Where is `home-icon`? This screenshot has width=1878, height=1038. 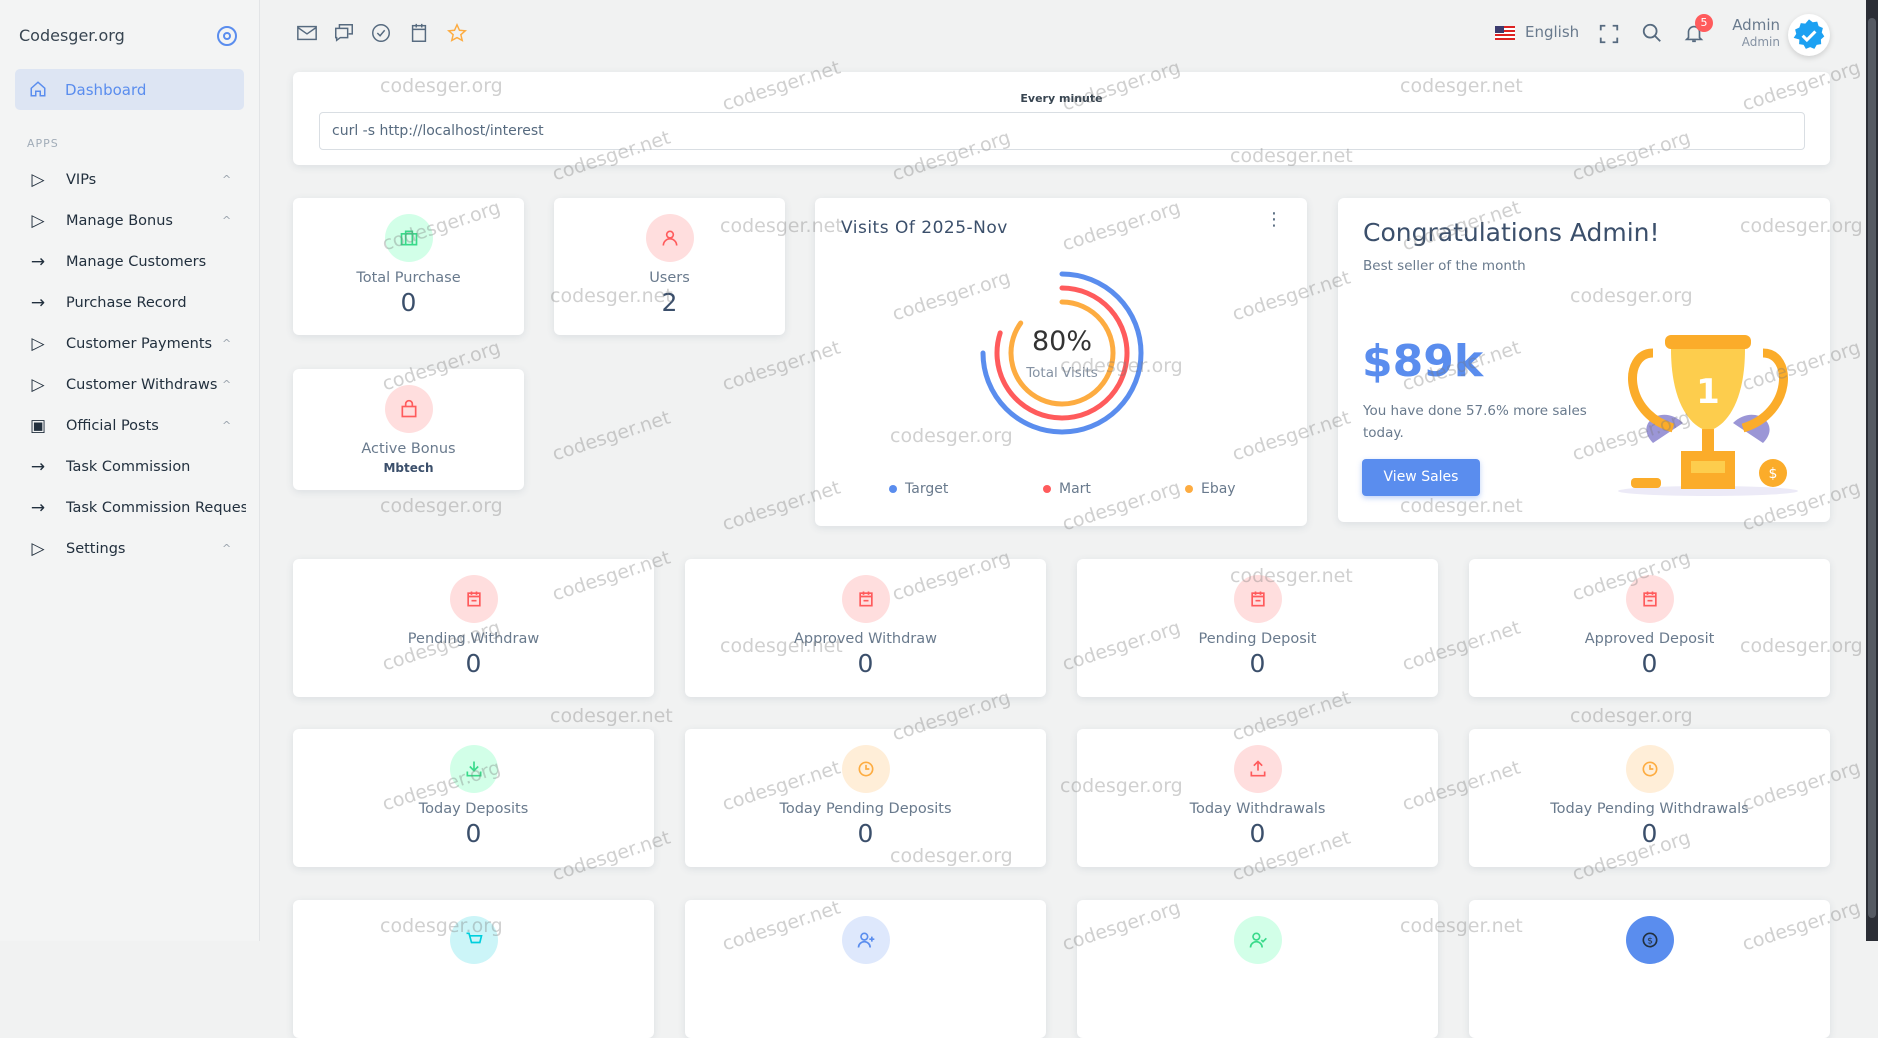 home-icon is located at coordinates (38, 89).